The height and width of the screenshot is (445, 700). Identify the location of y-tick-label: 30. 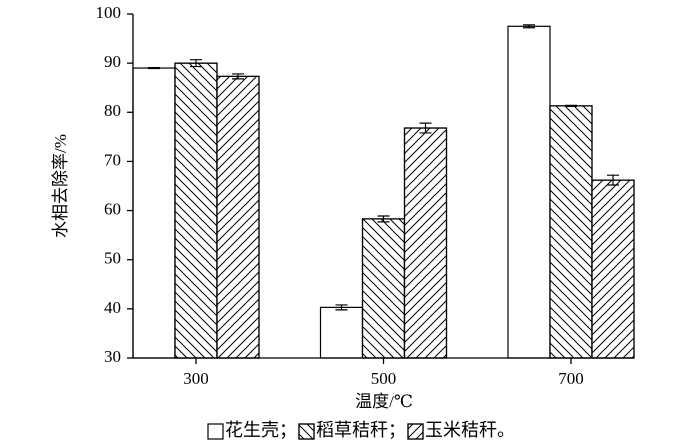
(112, 356).